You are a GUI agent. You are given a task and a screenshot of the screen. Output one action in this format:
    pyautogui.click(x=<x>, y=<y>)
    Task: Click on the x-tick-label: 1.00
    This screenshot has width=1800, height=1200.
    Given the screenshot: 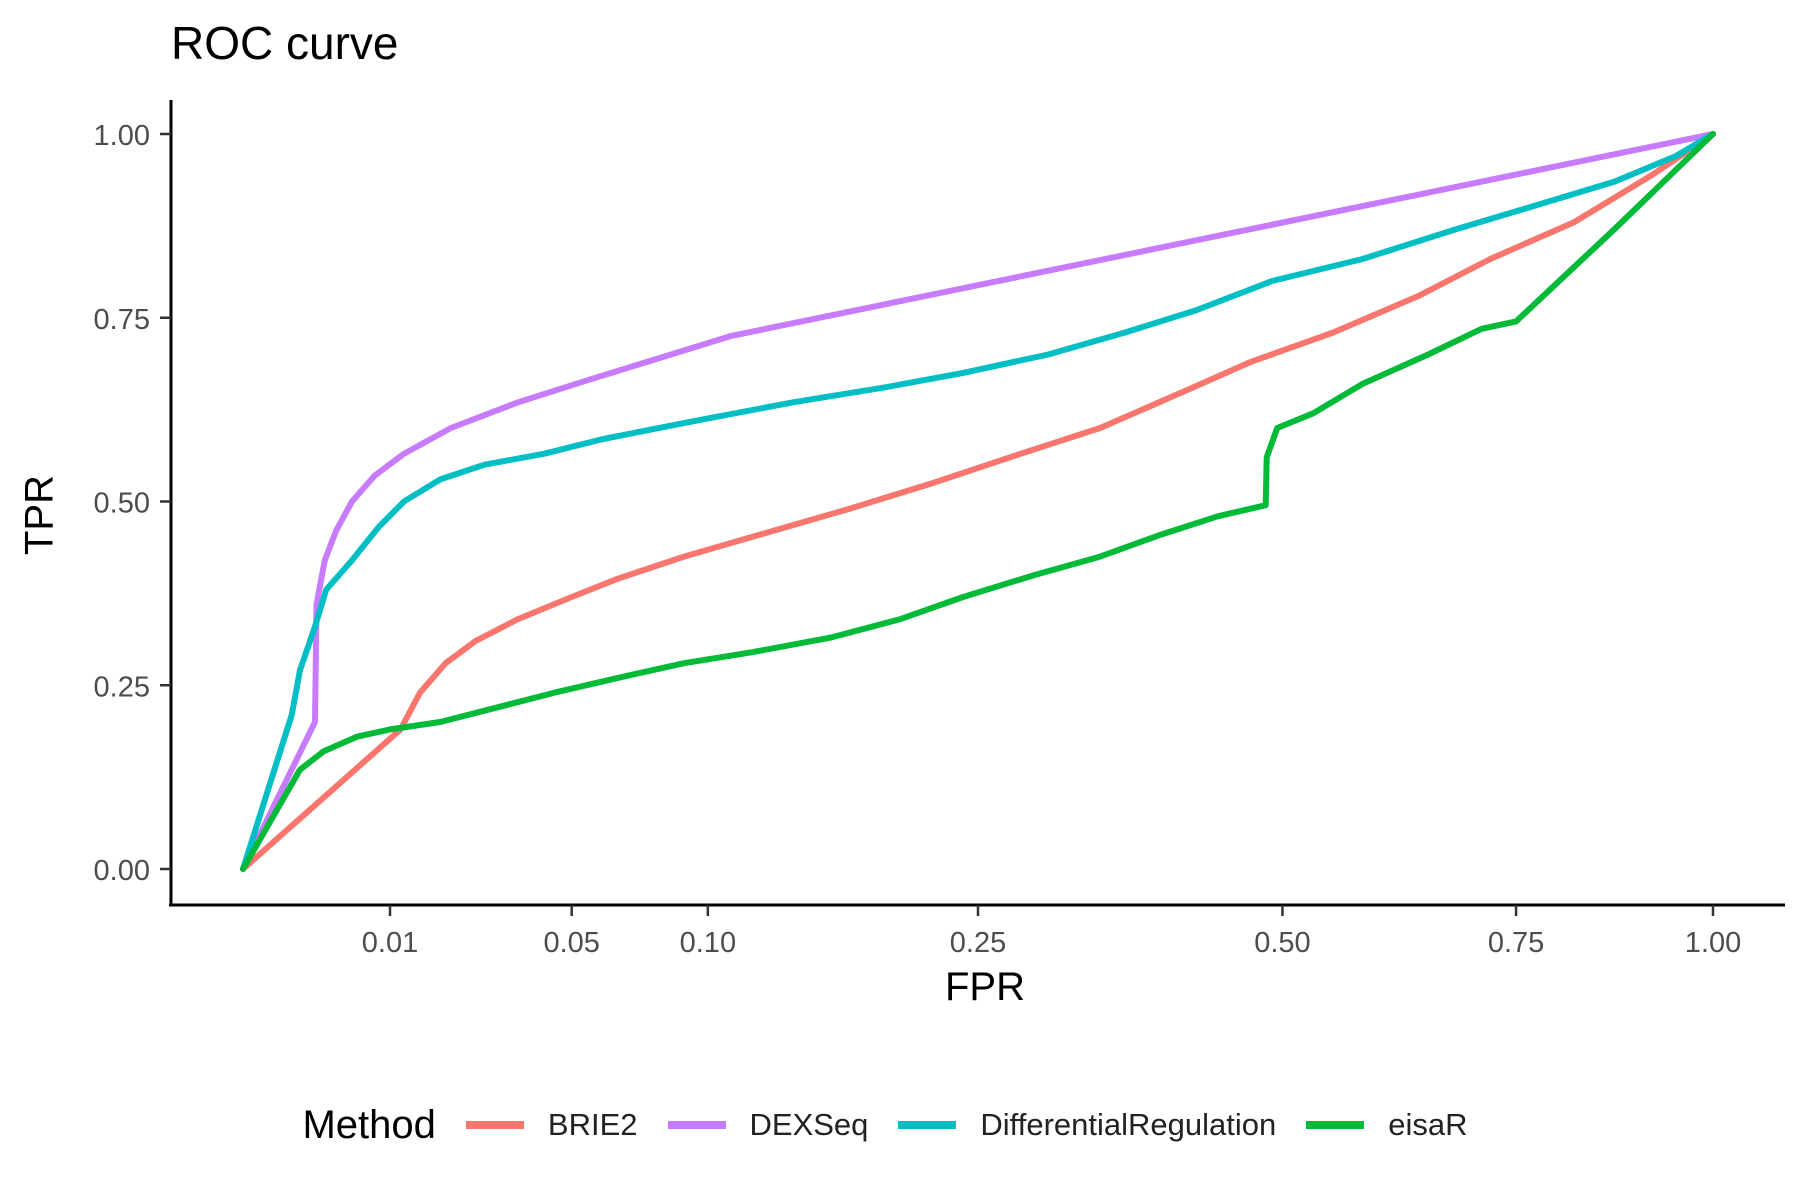 What is the action you would take?
    pyautogui.click(x=1713, y=943)
    